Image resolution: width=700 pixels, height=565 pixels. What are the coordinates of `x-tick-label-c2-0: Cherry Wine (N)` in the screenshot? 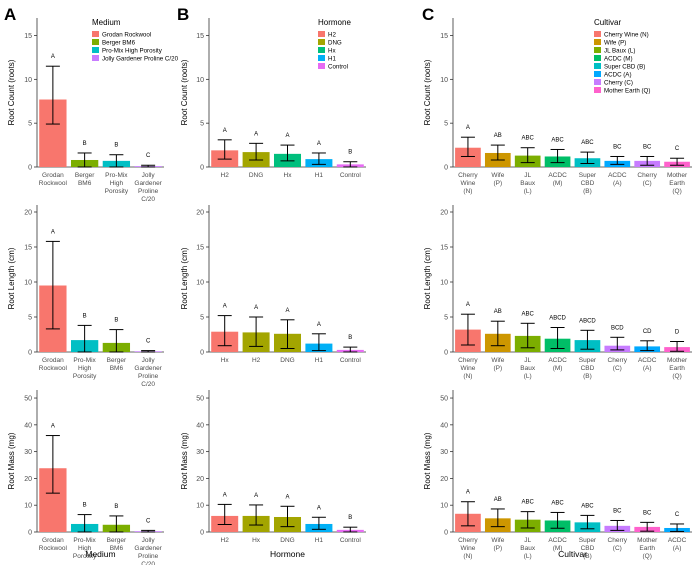 It's located at (468, 548).